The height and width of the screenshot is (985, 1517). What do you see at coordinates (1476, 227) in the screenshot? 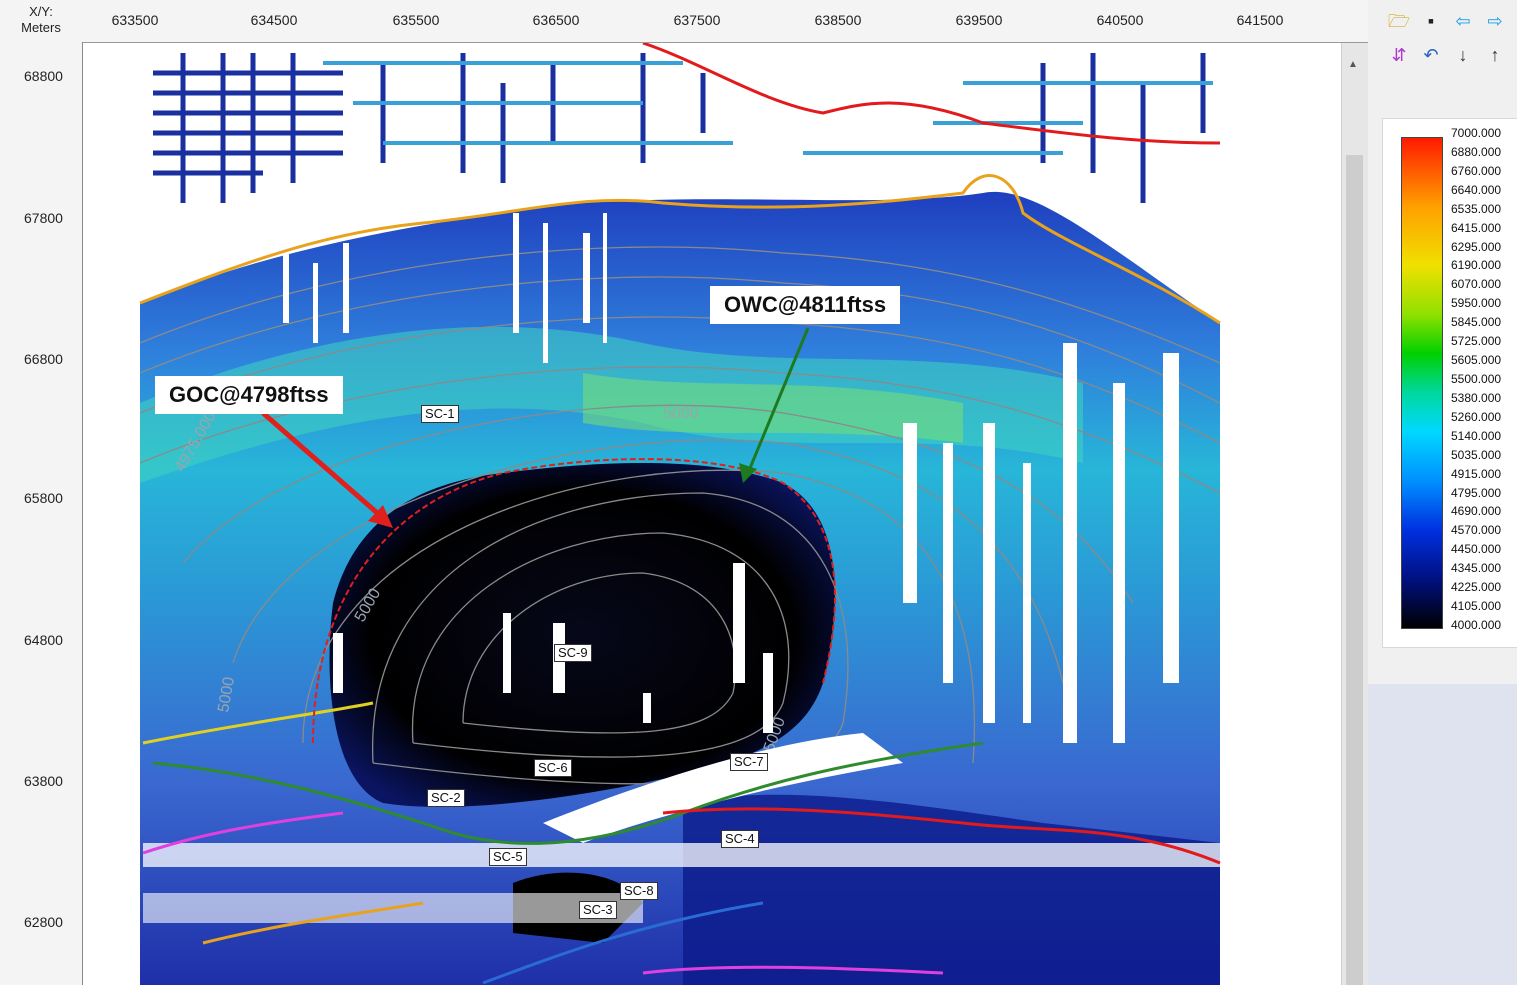
I see `colorbar-tick-label: 6415.000` at bounding box center [1476, 227].